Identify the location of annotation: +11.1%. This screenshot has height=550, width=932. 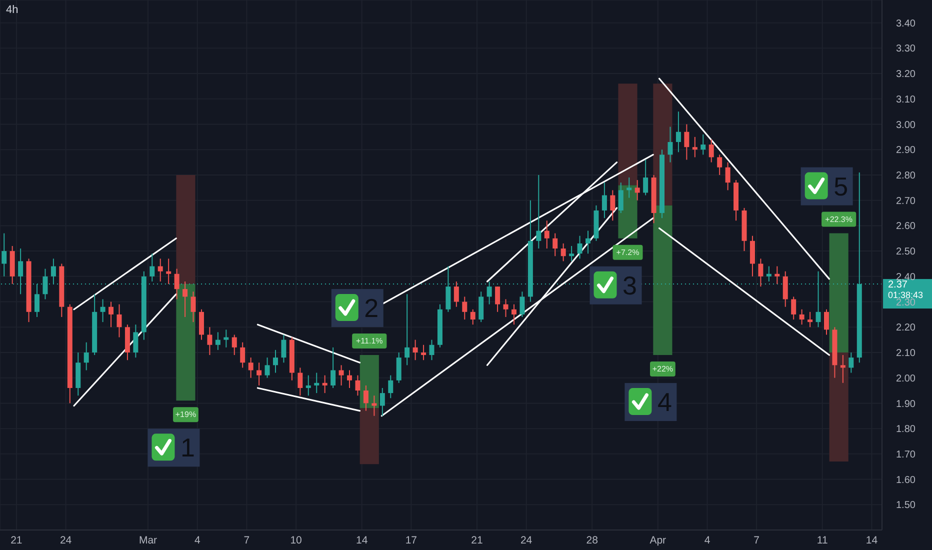
(369, 341).